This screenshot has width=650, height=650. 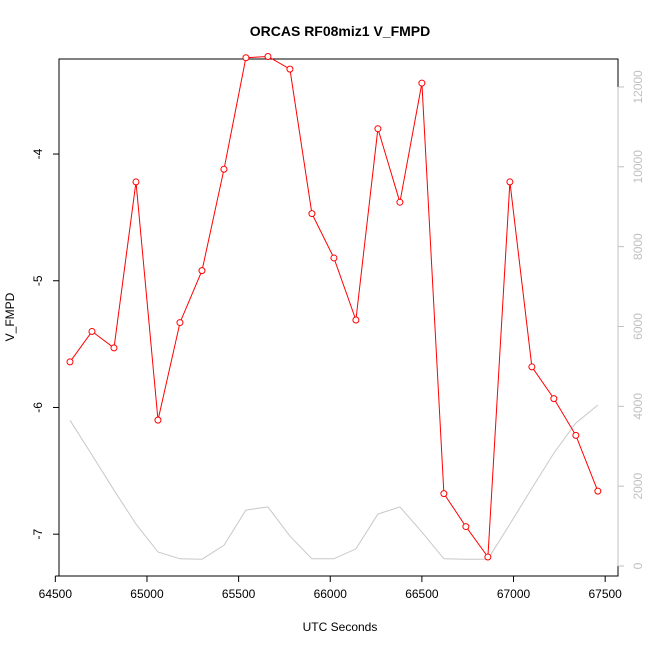 What do you see at coordinates (38, 534) in the screenshot?
I see `y-tick-label: -7` at bounding box center [38, 534].